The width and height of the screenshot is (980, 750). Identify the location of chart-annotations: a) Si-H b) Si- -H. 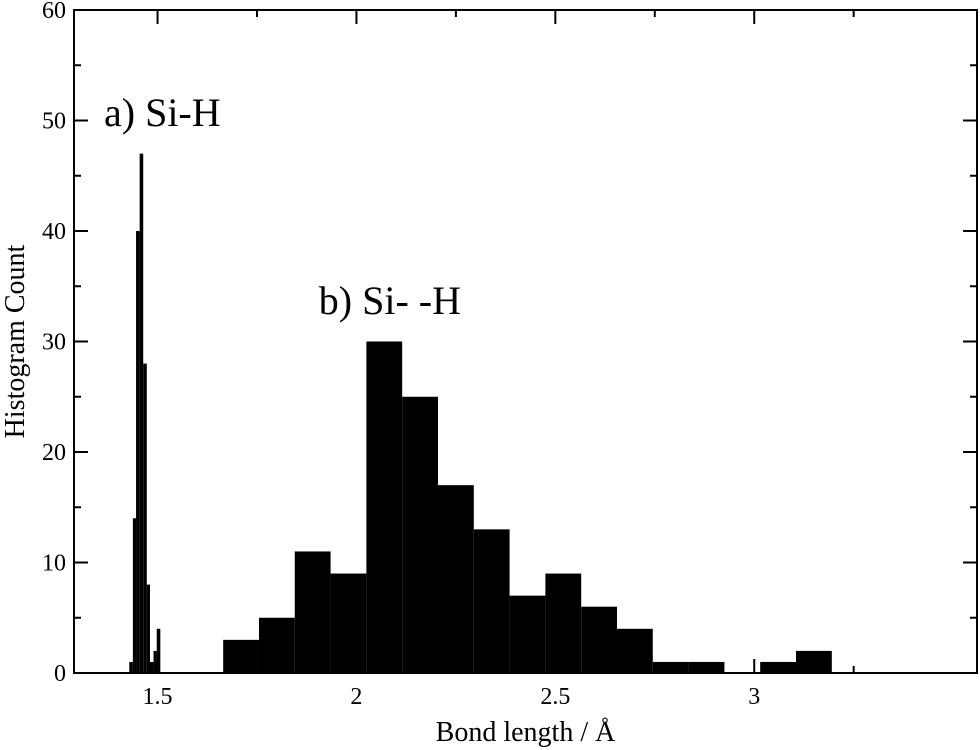
(282, 206).